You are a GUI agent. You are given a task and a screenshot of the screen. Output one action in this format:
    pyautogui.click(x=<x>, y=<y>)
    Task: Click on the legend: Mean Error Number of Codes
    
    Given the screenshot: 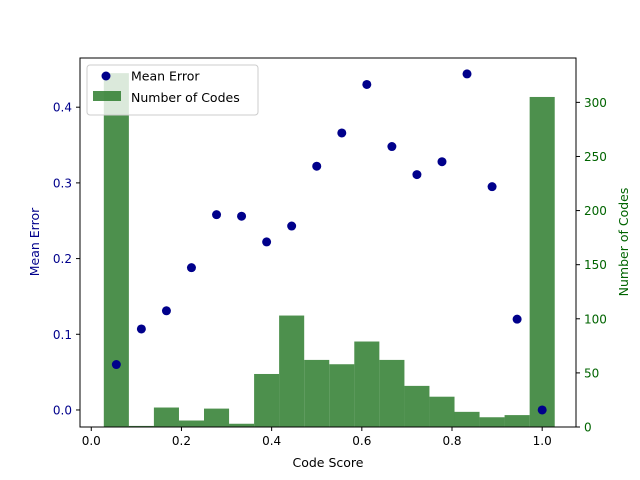 What is the action you would take?
    pyautogui.click(x=172, y=90)
    